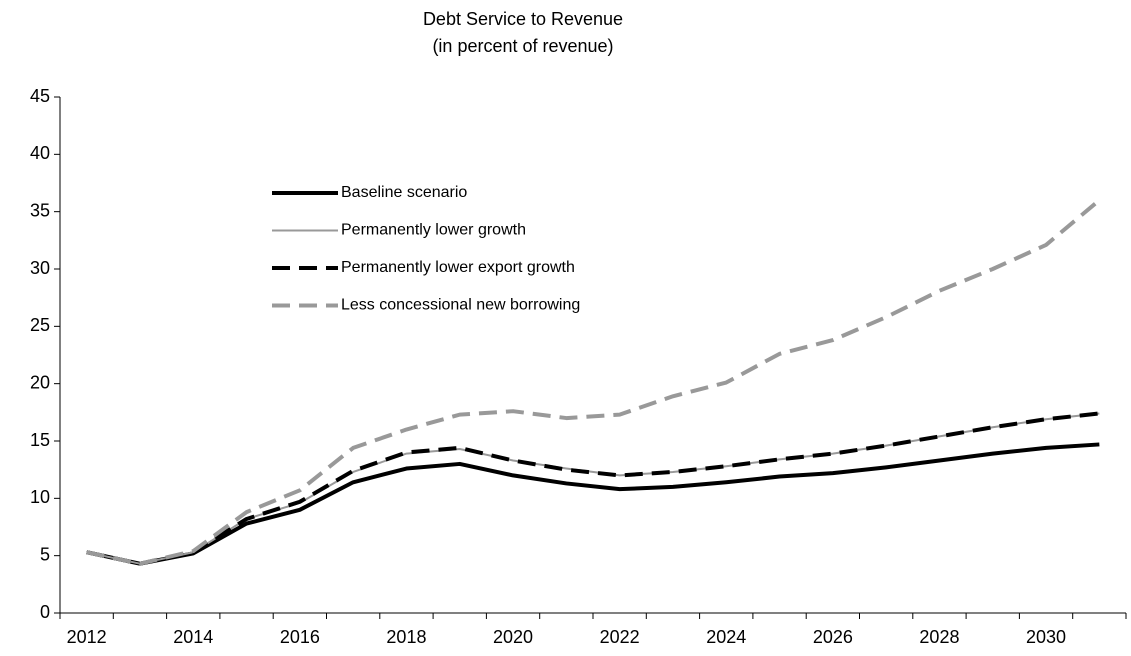  Describe the element at coordinates (726, 637) in the screenshot. I see `x-tick-label: 2024` at that location.